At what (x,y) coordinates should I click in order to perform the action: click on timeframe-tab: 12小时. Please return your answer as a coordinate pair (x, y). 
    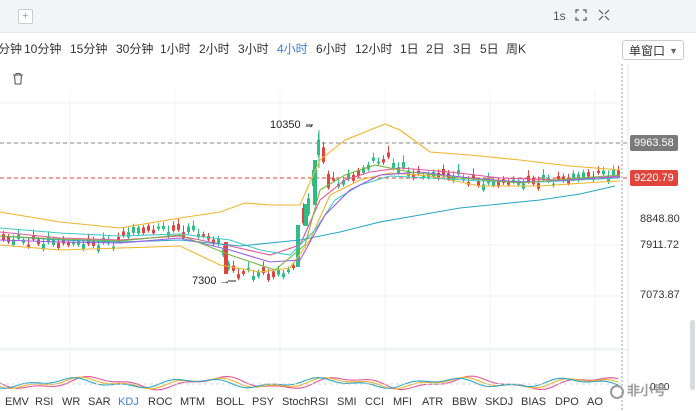
    Looking at the image, I should click on (374, 49).